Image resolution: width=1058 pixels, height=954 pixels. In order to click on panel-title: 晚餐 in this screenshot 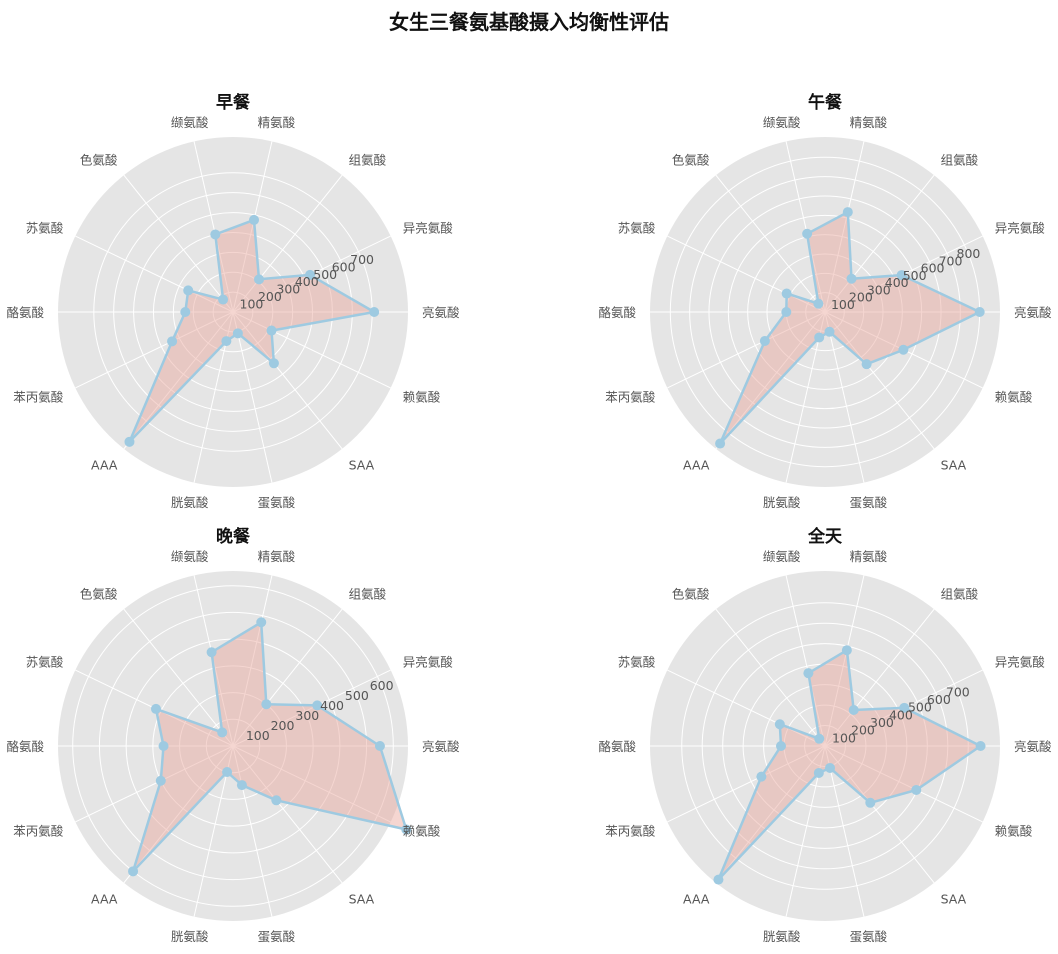, I will do `click(233, 536)`.